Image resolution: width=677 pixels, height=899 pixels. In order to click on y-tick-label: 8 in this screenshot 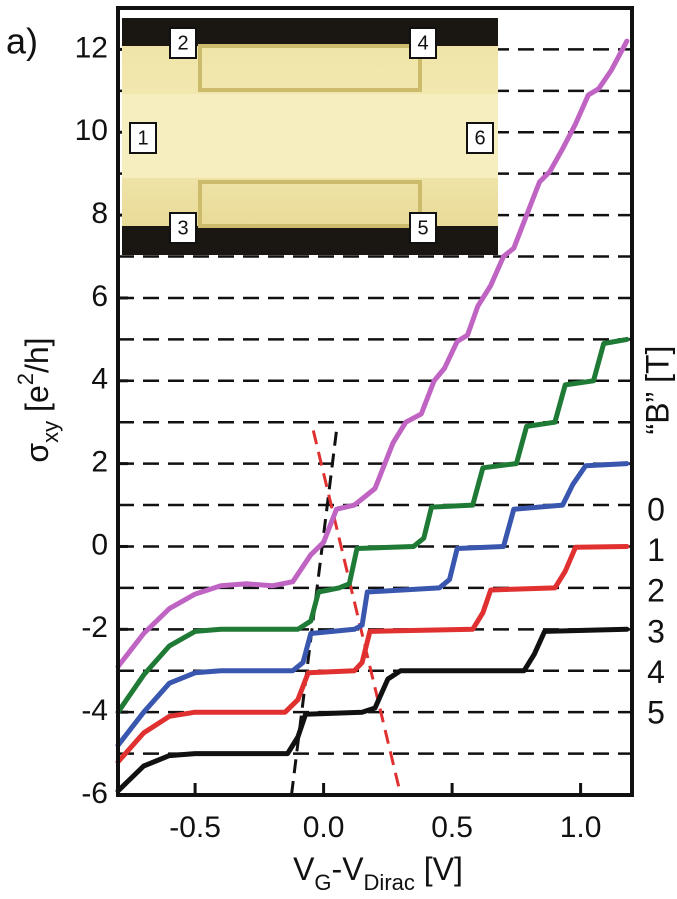, I will do `click(99, 213)`.